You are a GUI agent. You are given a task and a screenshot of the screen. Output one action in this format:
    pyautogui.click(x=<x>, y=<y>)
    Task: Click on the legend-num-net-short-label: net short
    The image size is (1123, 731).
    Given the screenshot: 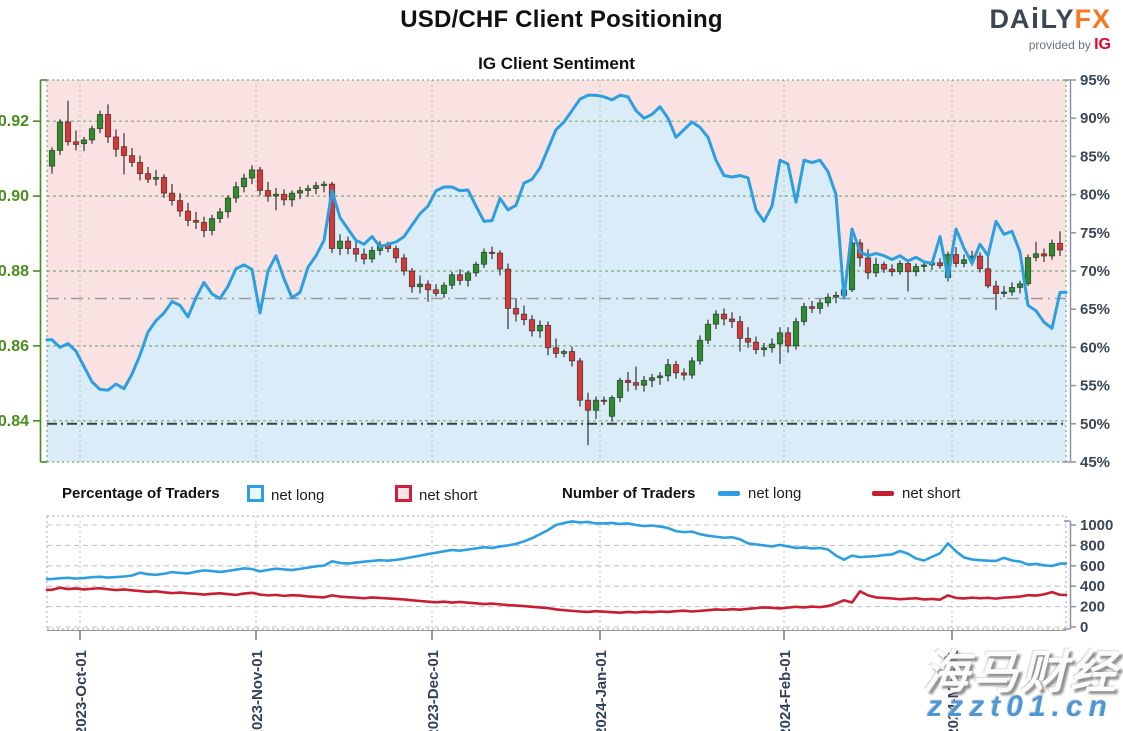 What is the action you would take?
    pyautogui.click(x=931, y=493)
    